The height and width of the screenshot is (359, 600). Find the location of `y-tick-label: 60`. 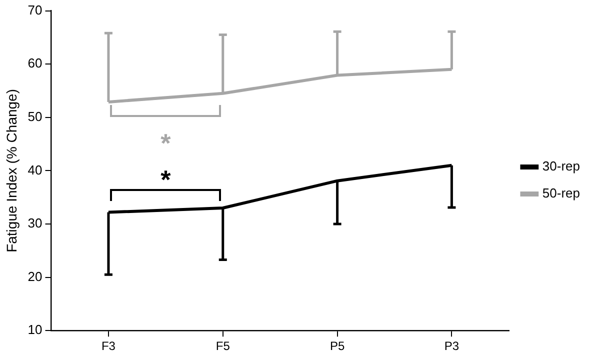

y-tick-label: 60 is located at coordinates (35, 63).